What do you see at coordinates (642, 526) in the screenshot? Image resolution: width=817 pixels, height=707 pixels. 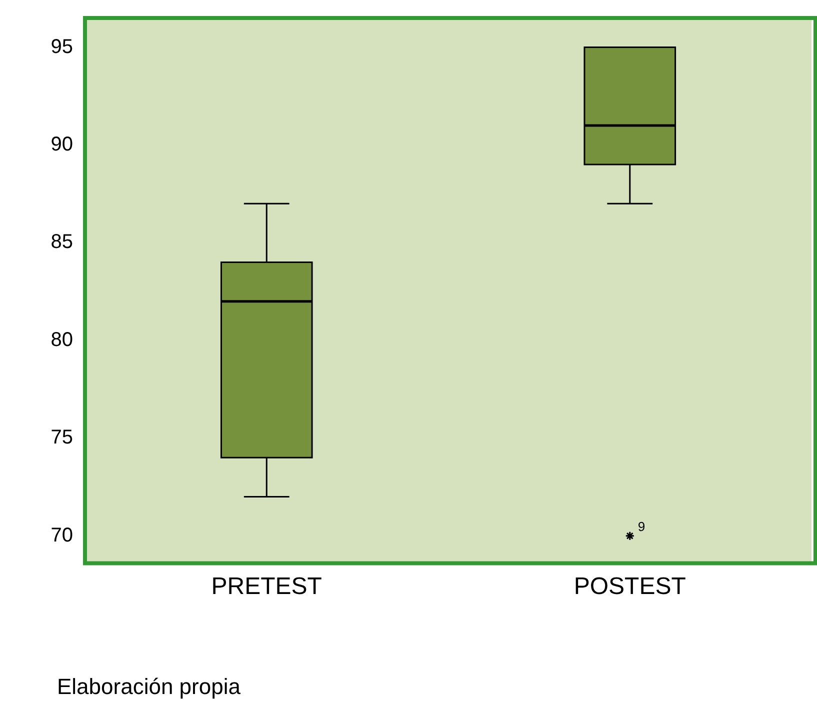 I see `annotation: 9` at bounding box center [642, 526].